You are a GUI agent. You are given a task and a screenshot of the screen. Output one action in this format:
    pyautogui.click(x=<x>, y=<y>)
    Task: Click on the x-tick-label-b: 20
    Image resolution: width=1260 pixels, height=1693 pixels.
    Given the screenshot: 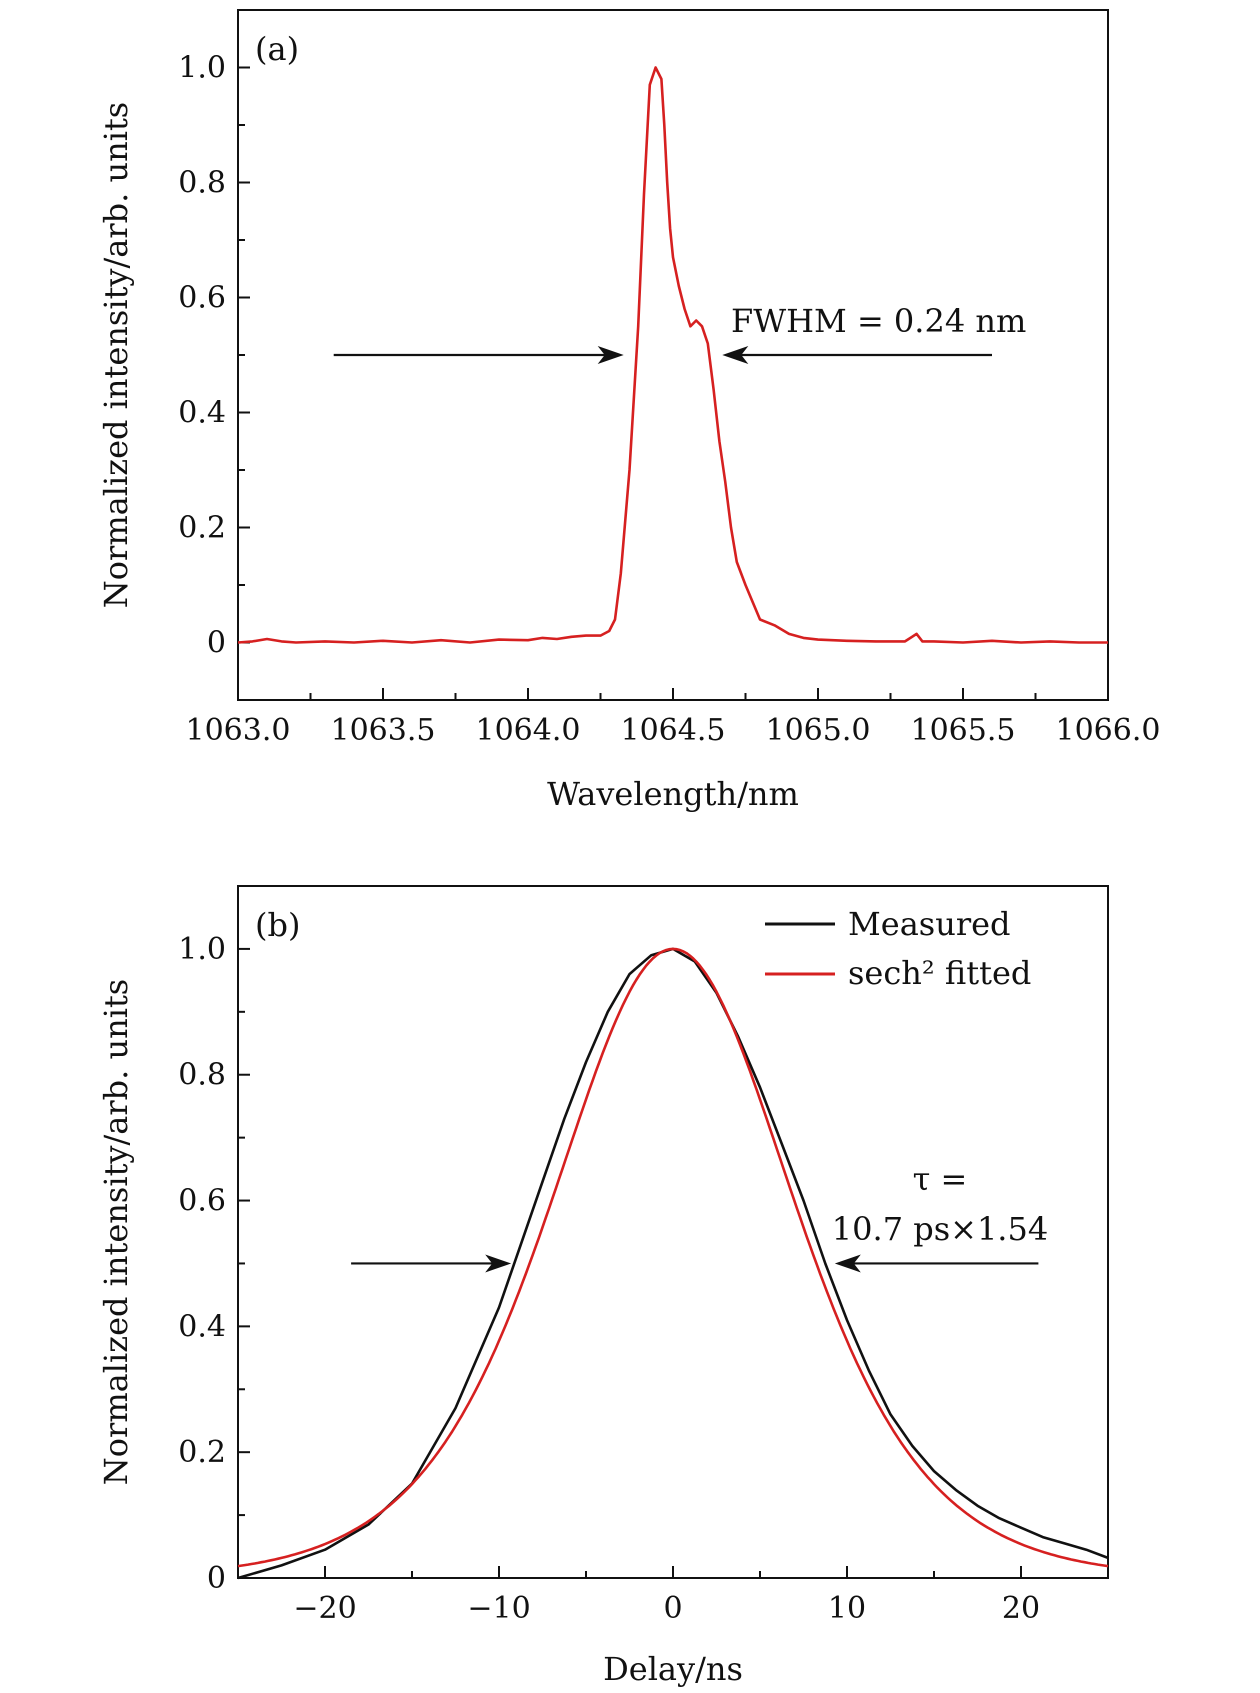 What is the action you would take?
    pyautogui.click(x=1021, y=1608)
    